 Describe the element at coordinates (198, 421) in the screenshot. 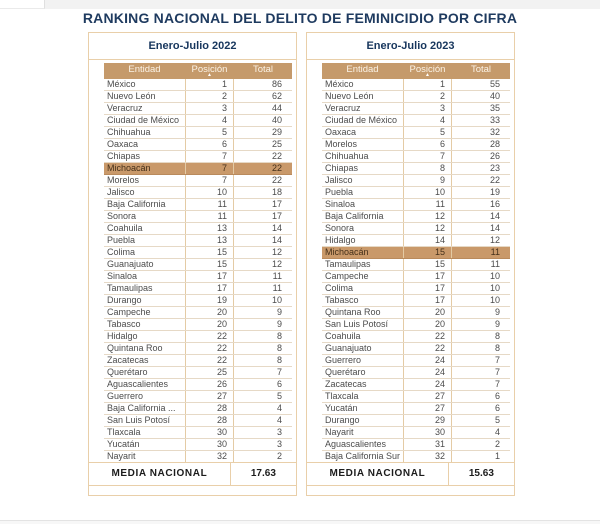

I see `table-row: San Luis Potosí 28 4` at that location.